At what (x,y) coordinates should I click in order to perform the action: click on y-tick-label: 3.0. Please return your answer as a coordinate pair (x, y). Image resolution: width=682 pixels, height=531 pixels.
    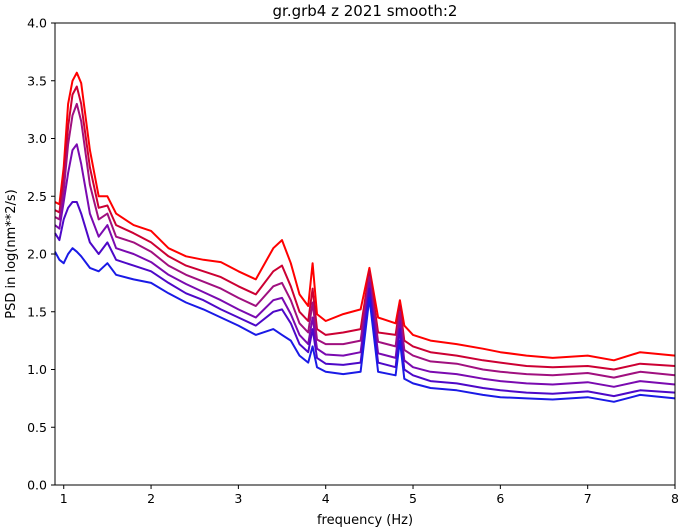
    Looking at the image, I should click on (37, 138).